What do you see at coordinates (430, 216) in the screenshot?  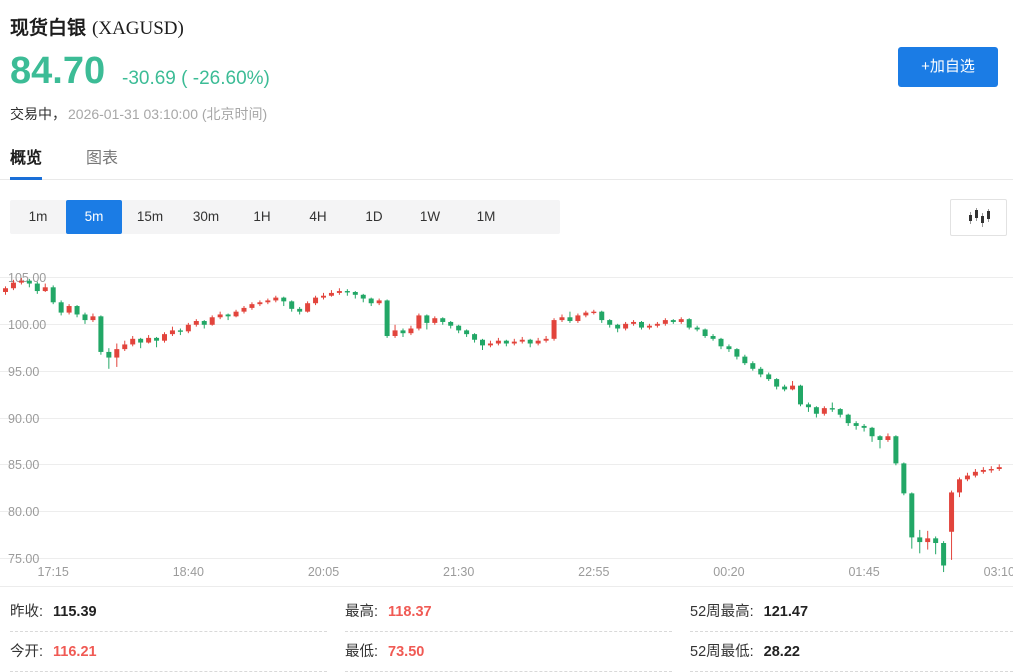 I see `interval-1W: 1W` at bounding box center [430, 216].